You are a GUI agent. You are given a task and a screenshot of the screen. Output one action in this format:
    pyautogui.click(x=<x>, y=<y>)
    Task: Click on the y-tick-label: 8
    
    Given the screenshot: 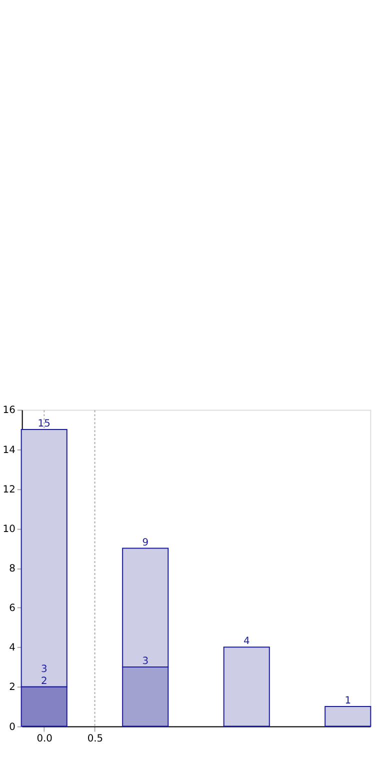 What is the action you would take?
    pyautogui.click(x=12, y=568)
    